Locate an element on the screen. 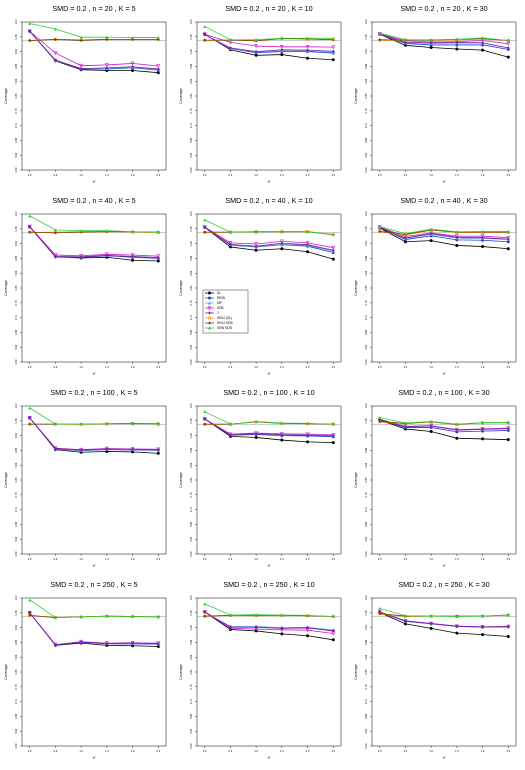 The image size is (525, 770). panel-title: SMD = 0.2 , n = 250 , K = 5 is located at coordinates (93, 584).